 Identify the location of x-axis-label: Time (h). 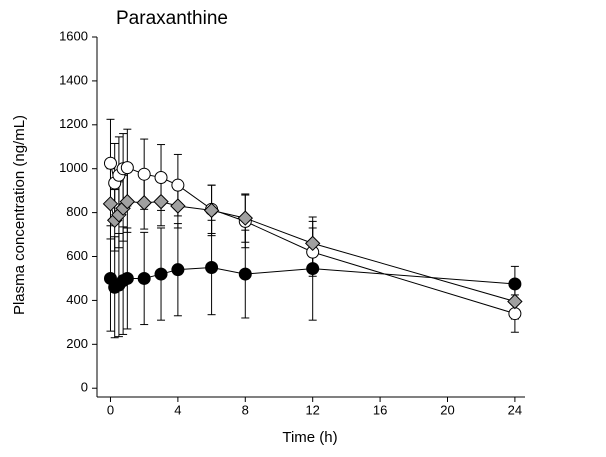
(309, 437).